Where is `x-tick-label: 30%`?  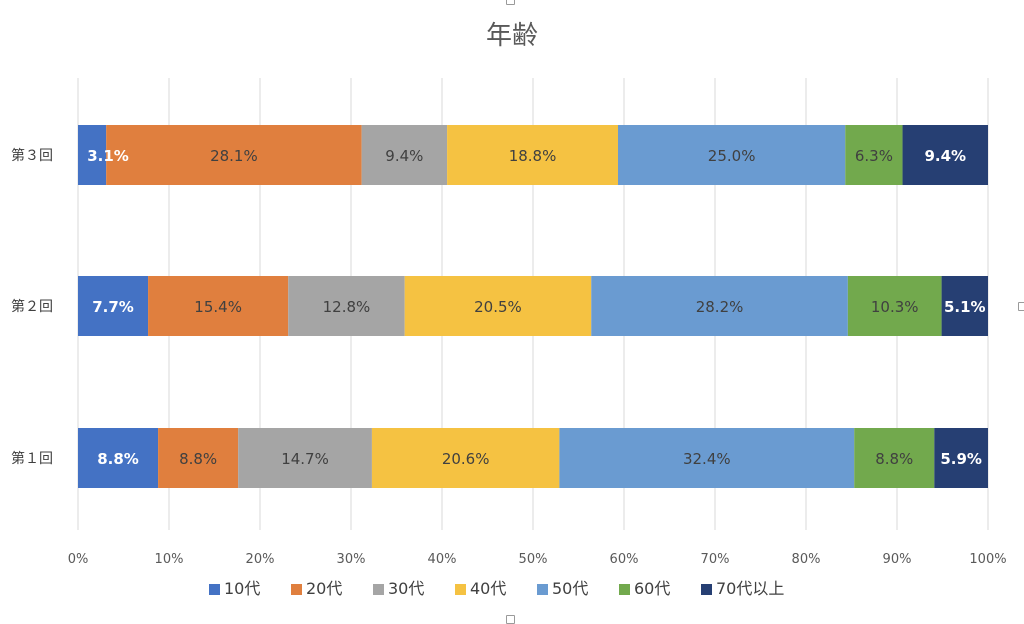 x-tick-label: 30% is located at coordinates (351, 559).